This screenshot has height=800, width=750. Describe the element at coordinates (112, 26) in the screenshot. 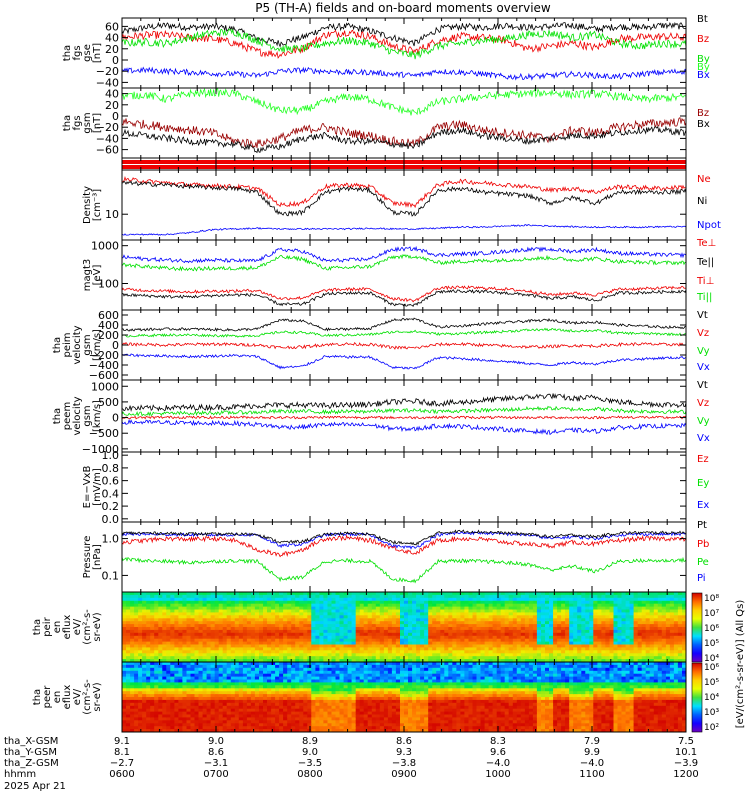

I see `y-tick-label: 60` at that location.